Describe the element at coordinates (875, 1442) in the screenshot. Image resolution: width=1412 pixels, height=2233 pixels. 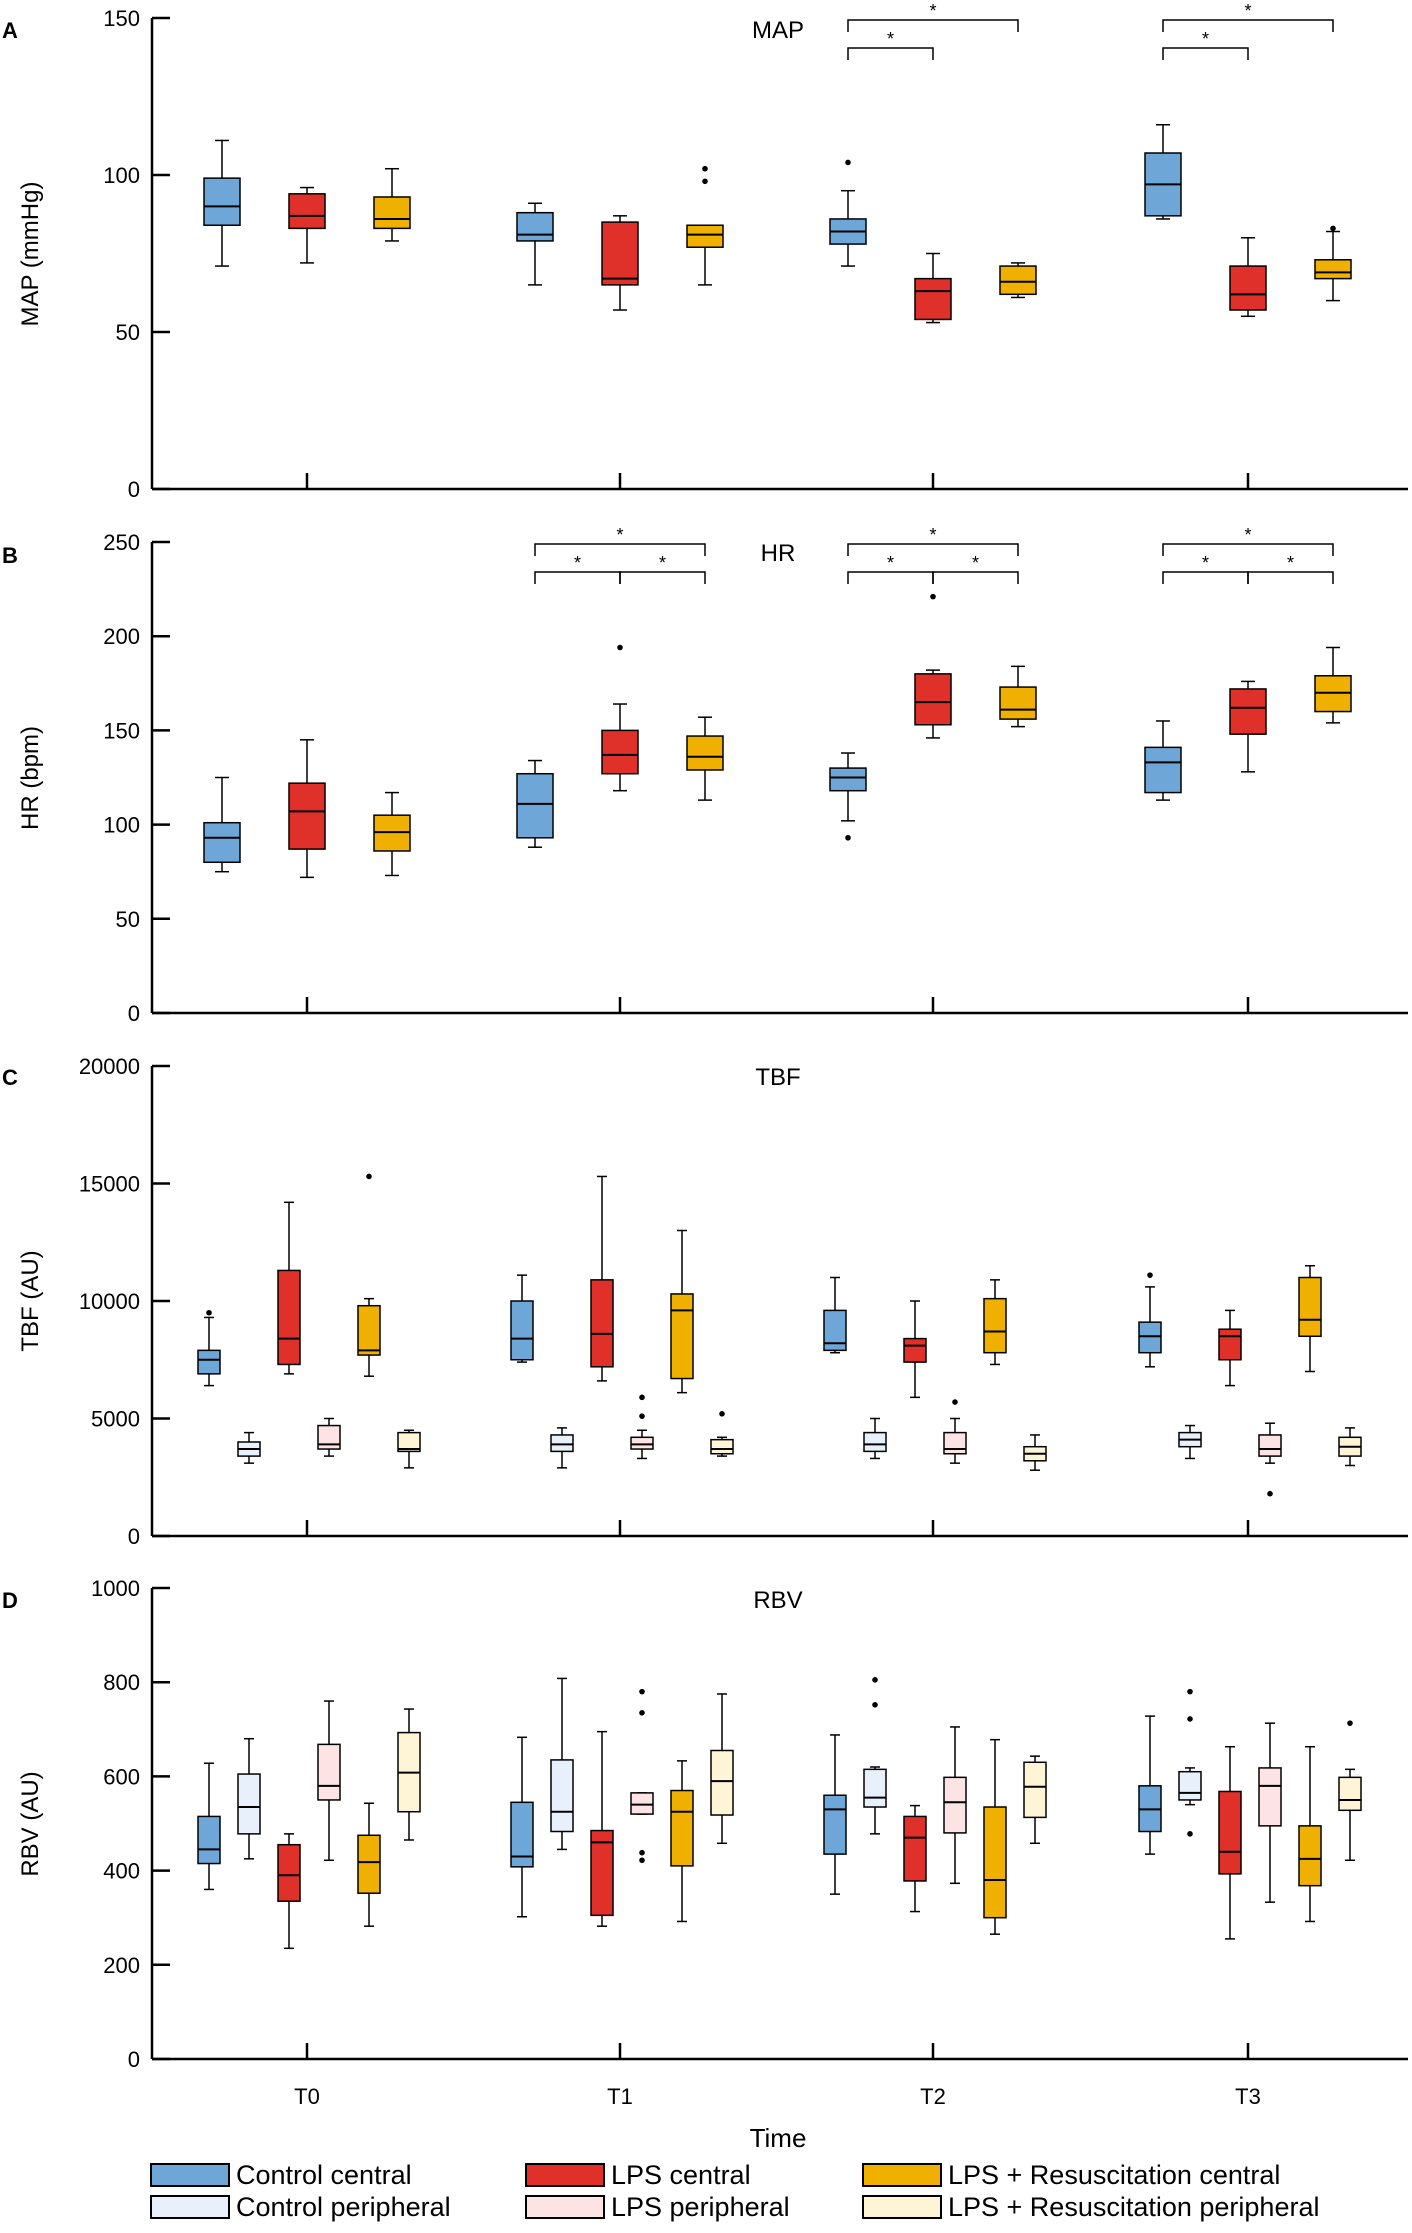
I see `panel-c-box-control-peripheral` at that location.